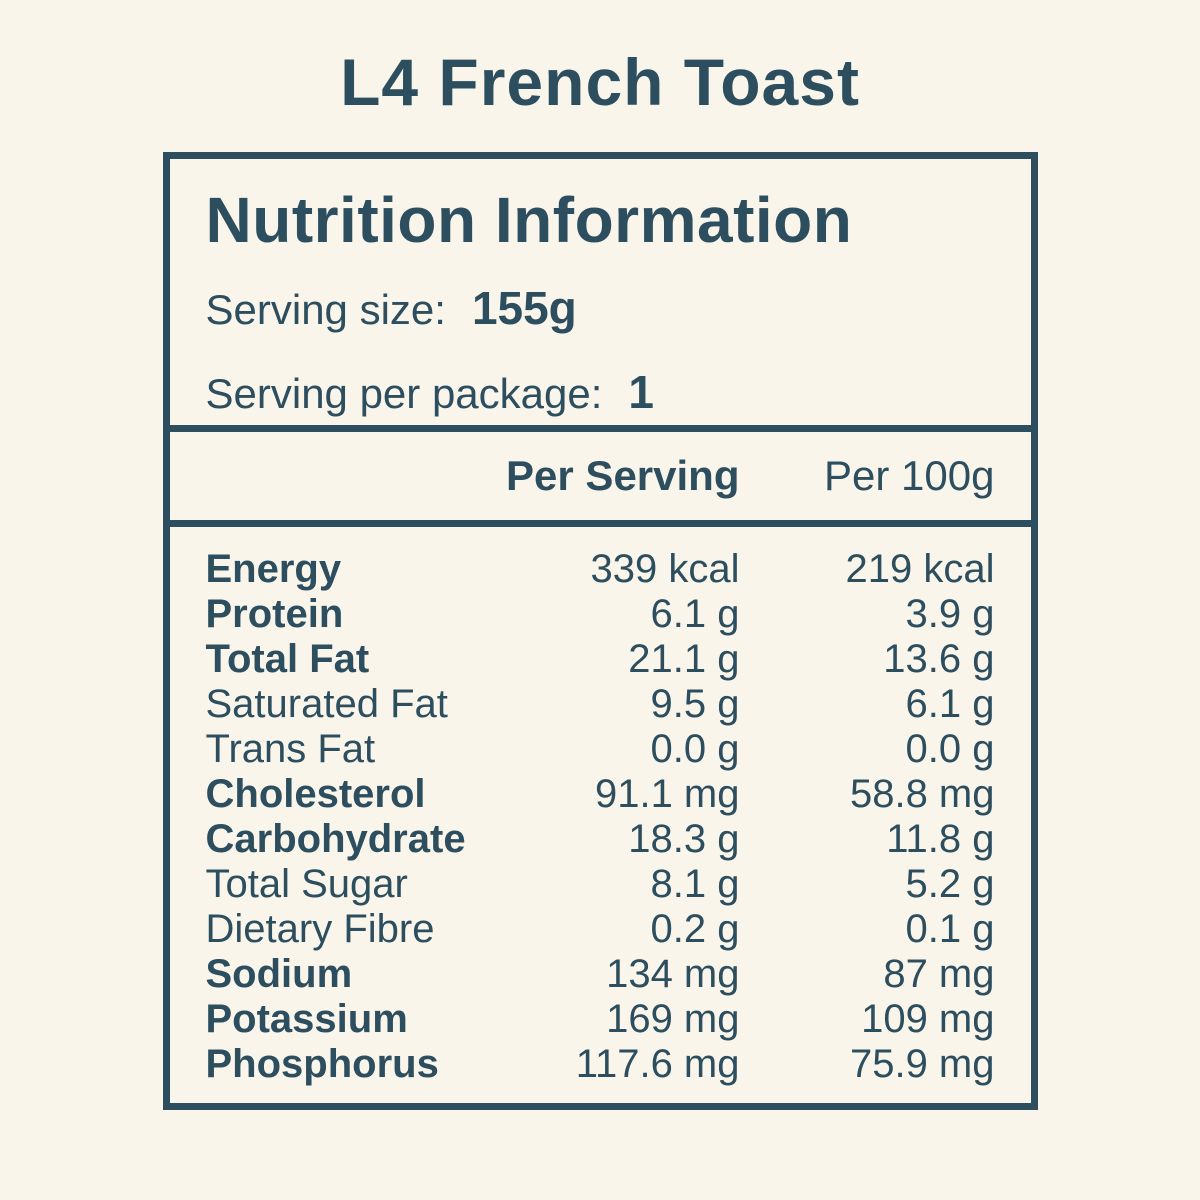 This screenshot has width=1200, height=1200. What do you see at coordinates (320, 929) in the screenshot?
I see `nutrient-name: Dietary Fibre` at bounding box center [320, 929].